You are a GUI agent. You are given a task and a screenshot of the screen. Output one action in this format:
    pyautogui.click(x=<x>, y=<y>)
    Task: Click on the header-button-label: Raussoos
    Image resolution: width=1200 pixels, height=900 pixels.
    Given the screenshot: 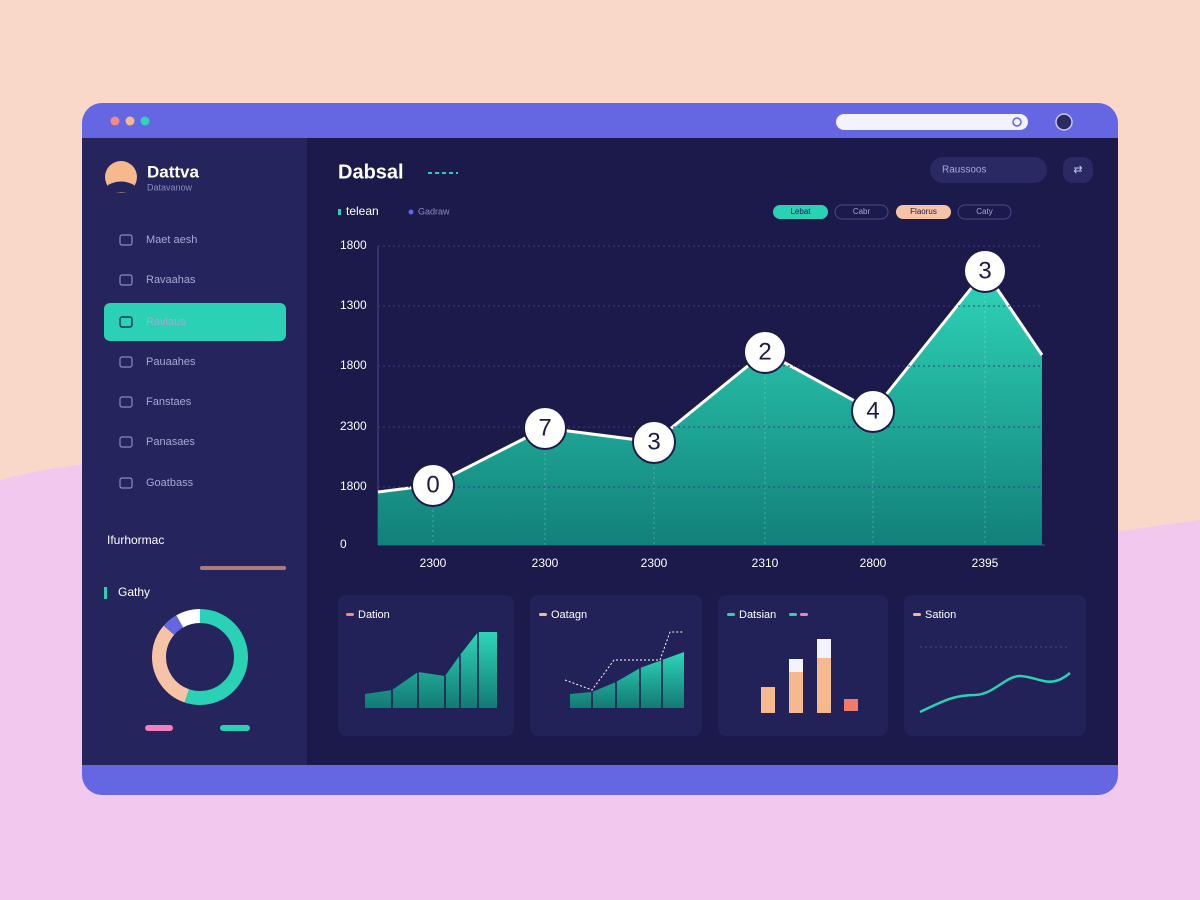 What is the action you would take?
    pyautogui.click(x=964, y=170)
    